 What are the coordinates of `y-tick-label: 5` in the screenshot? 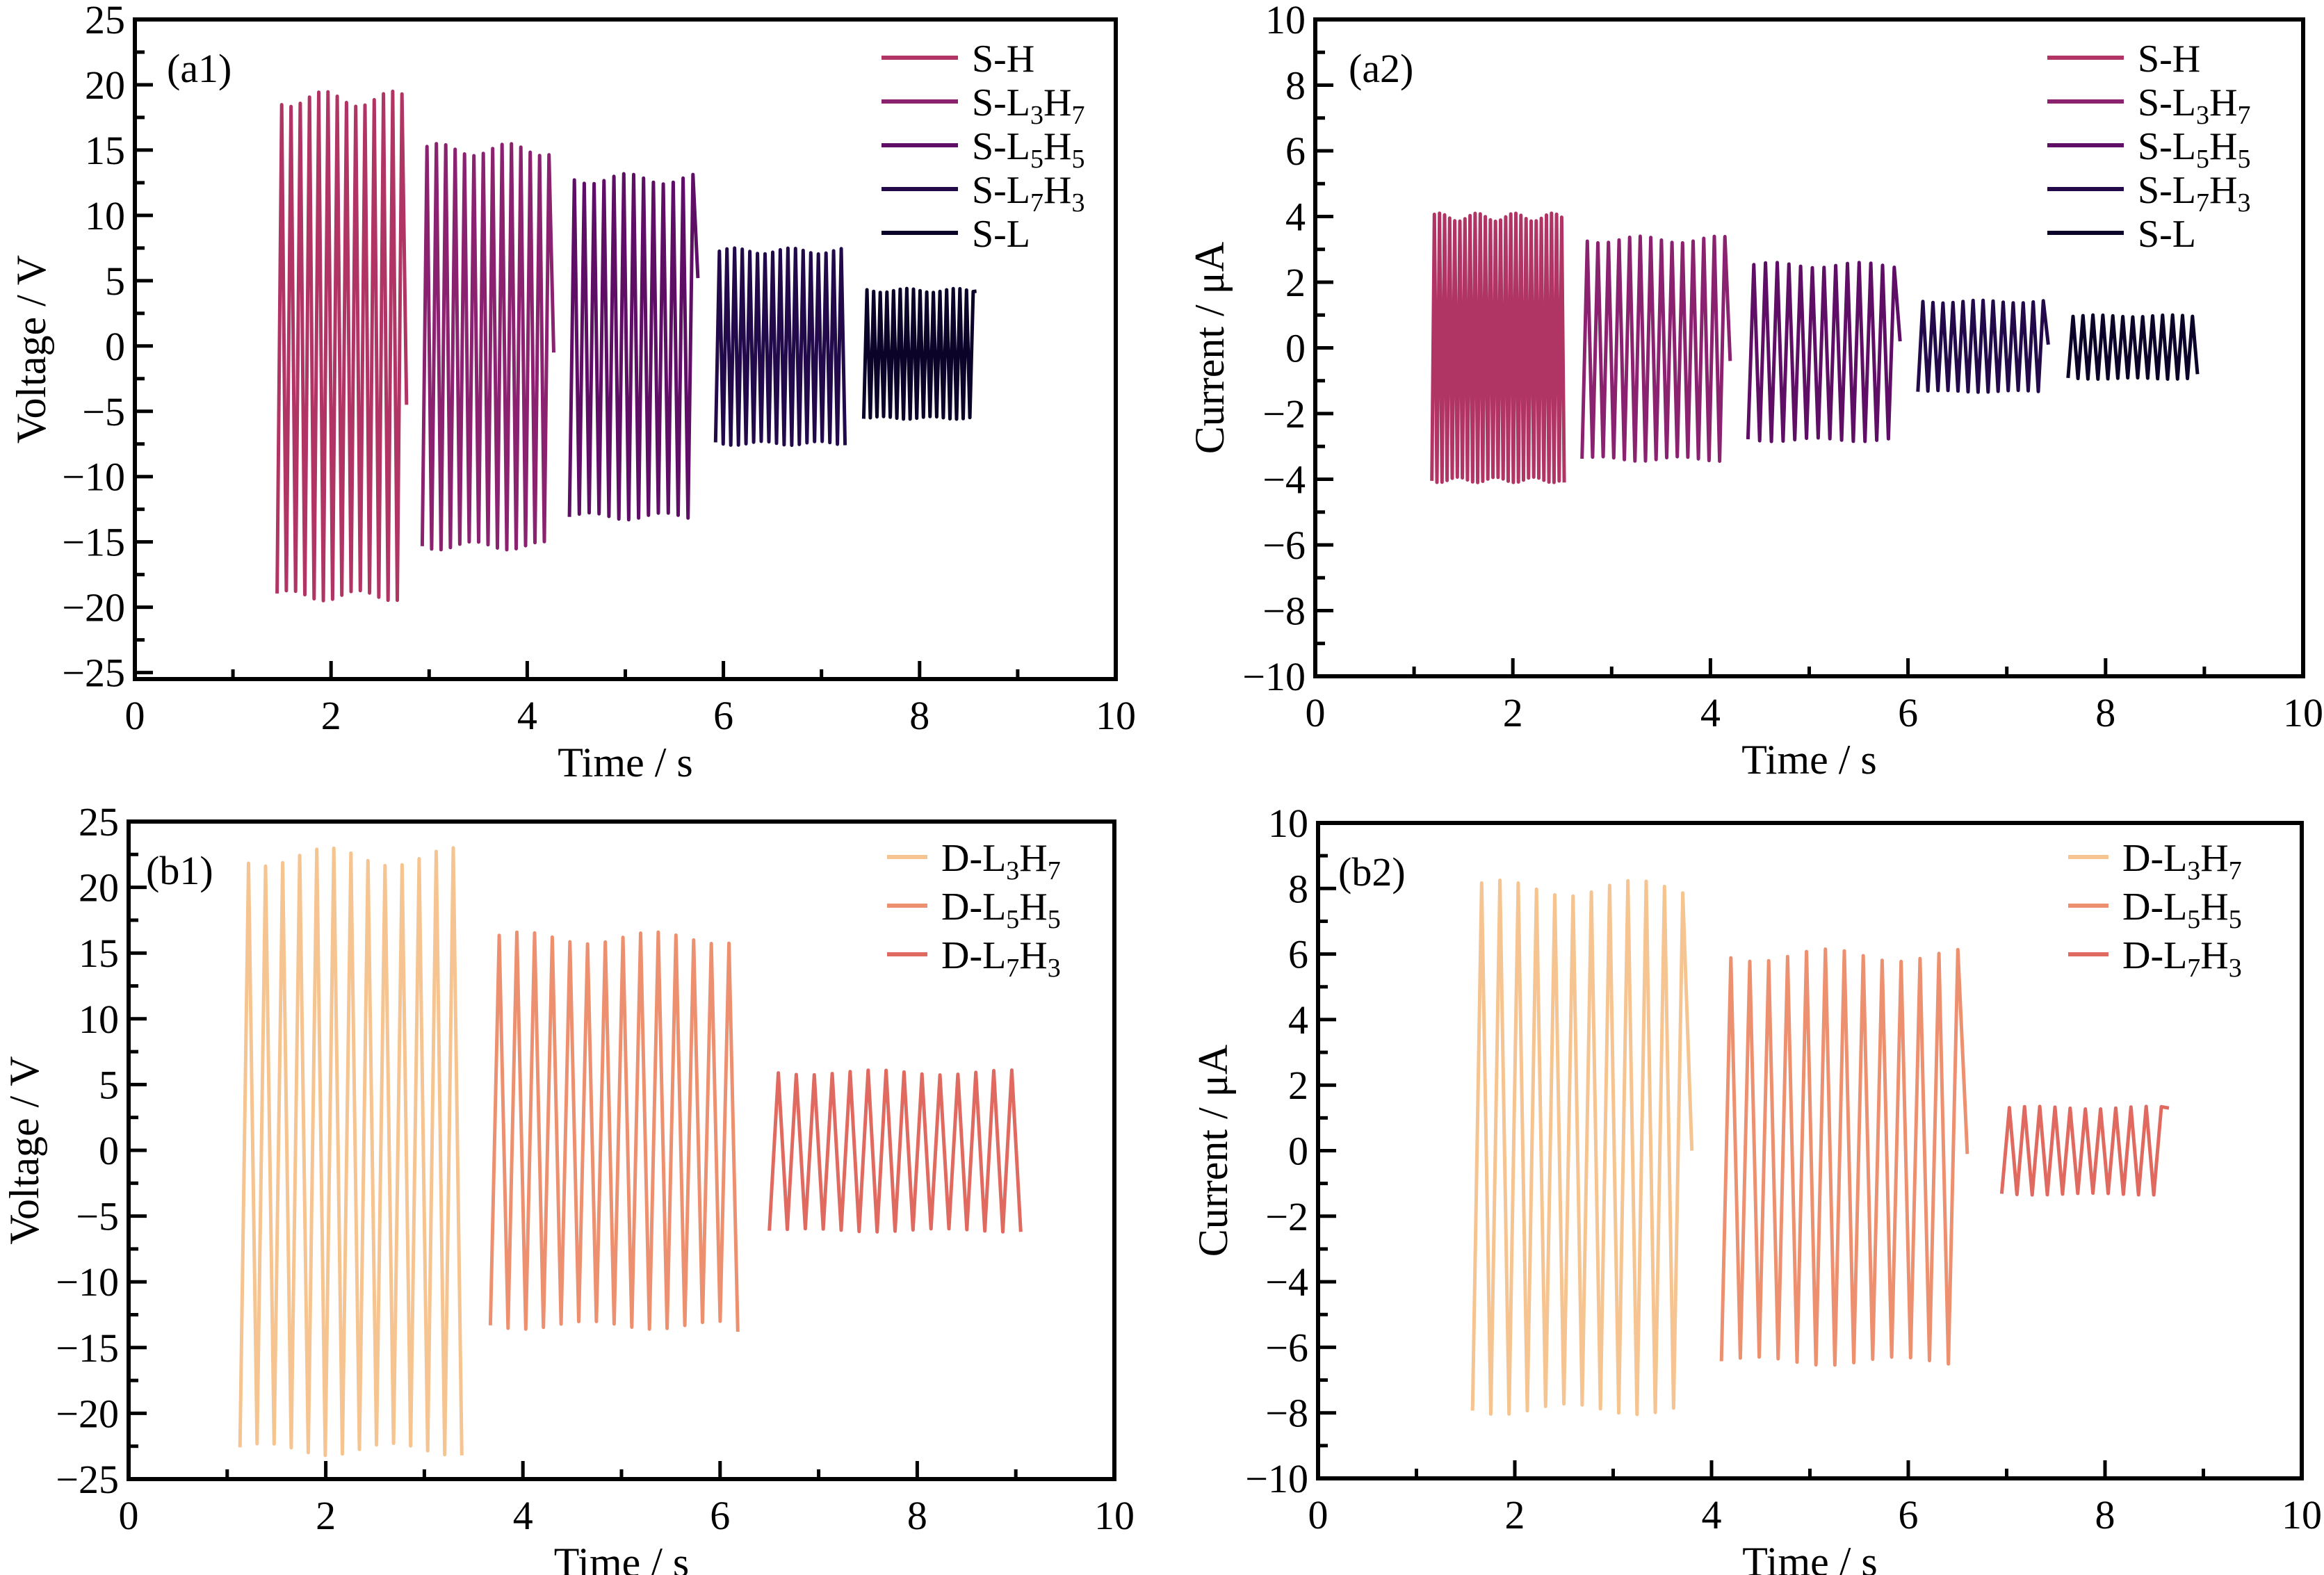 It's located at (109, 1084).